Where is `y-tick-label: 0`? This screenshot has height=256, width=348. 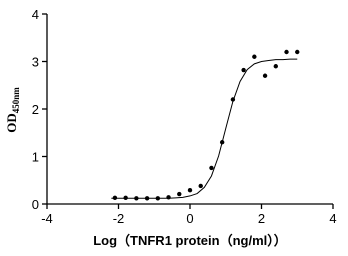
y-tick-label: 0 is located at coordinates (35, 204).